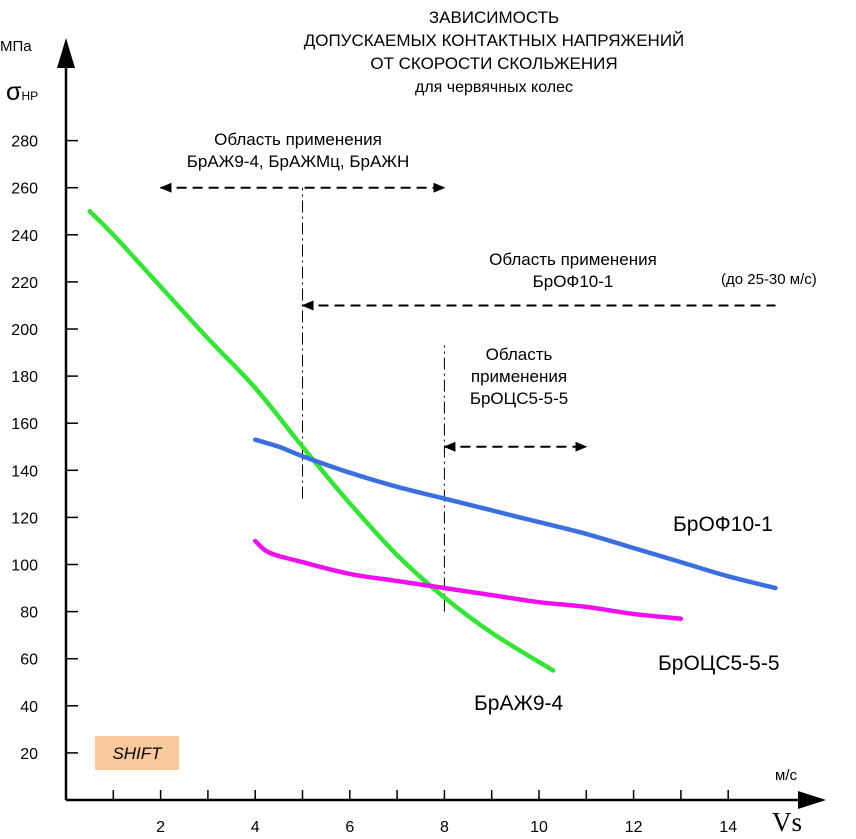 This screenshot has height=839, width=856. What do you see at coordinates (298, 139) in the screenshot?
I see `annotation-1-line-1: Область применения` at bounding box center [298, 139].